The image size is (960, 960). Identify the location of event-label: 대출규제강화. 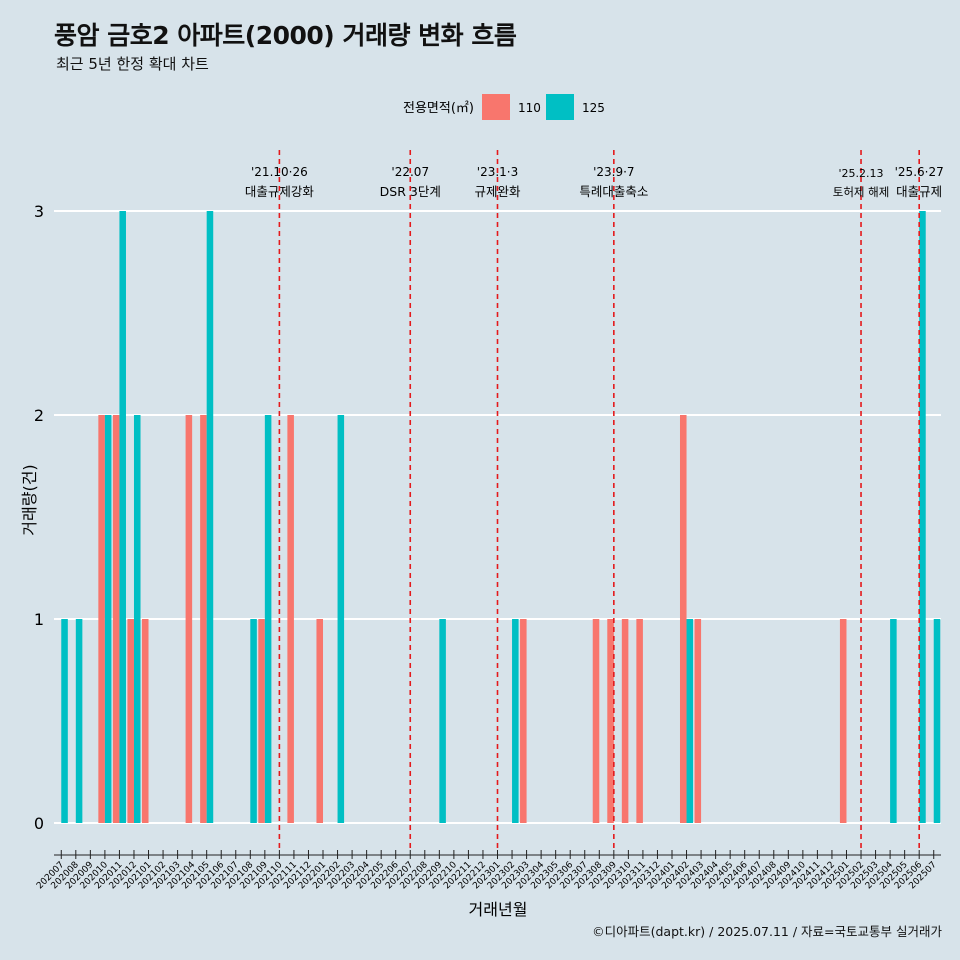
(280, 191).